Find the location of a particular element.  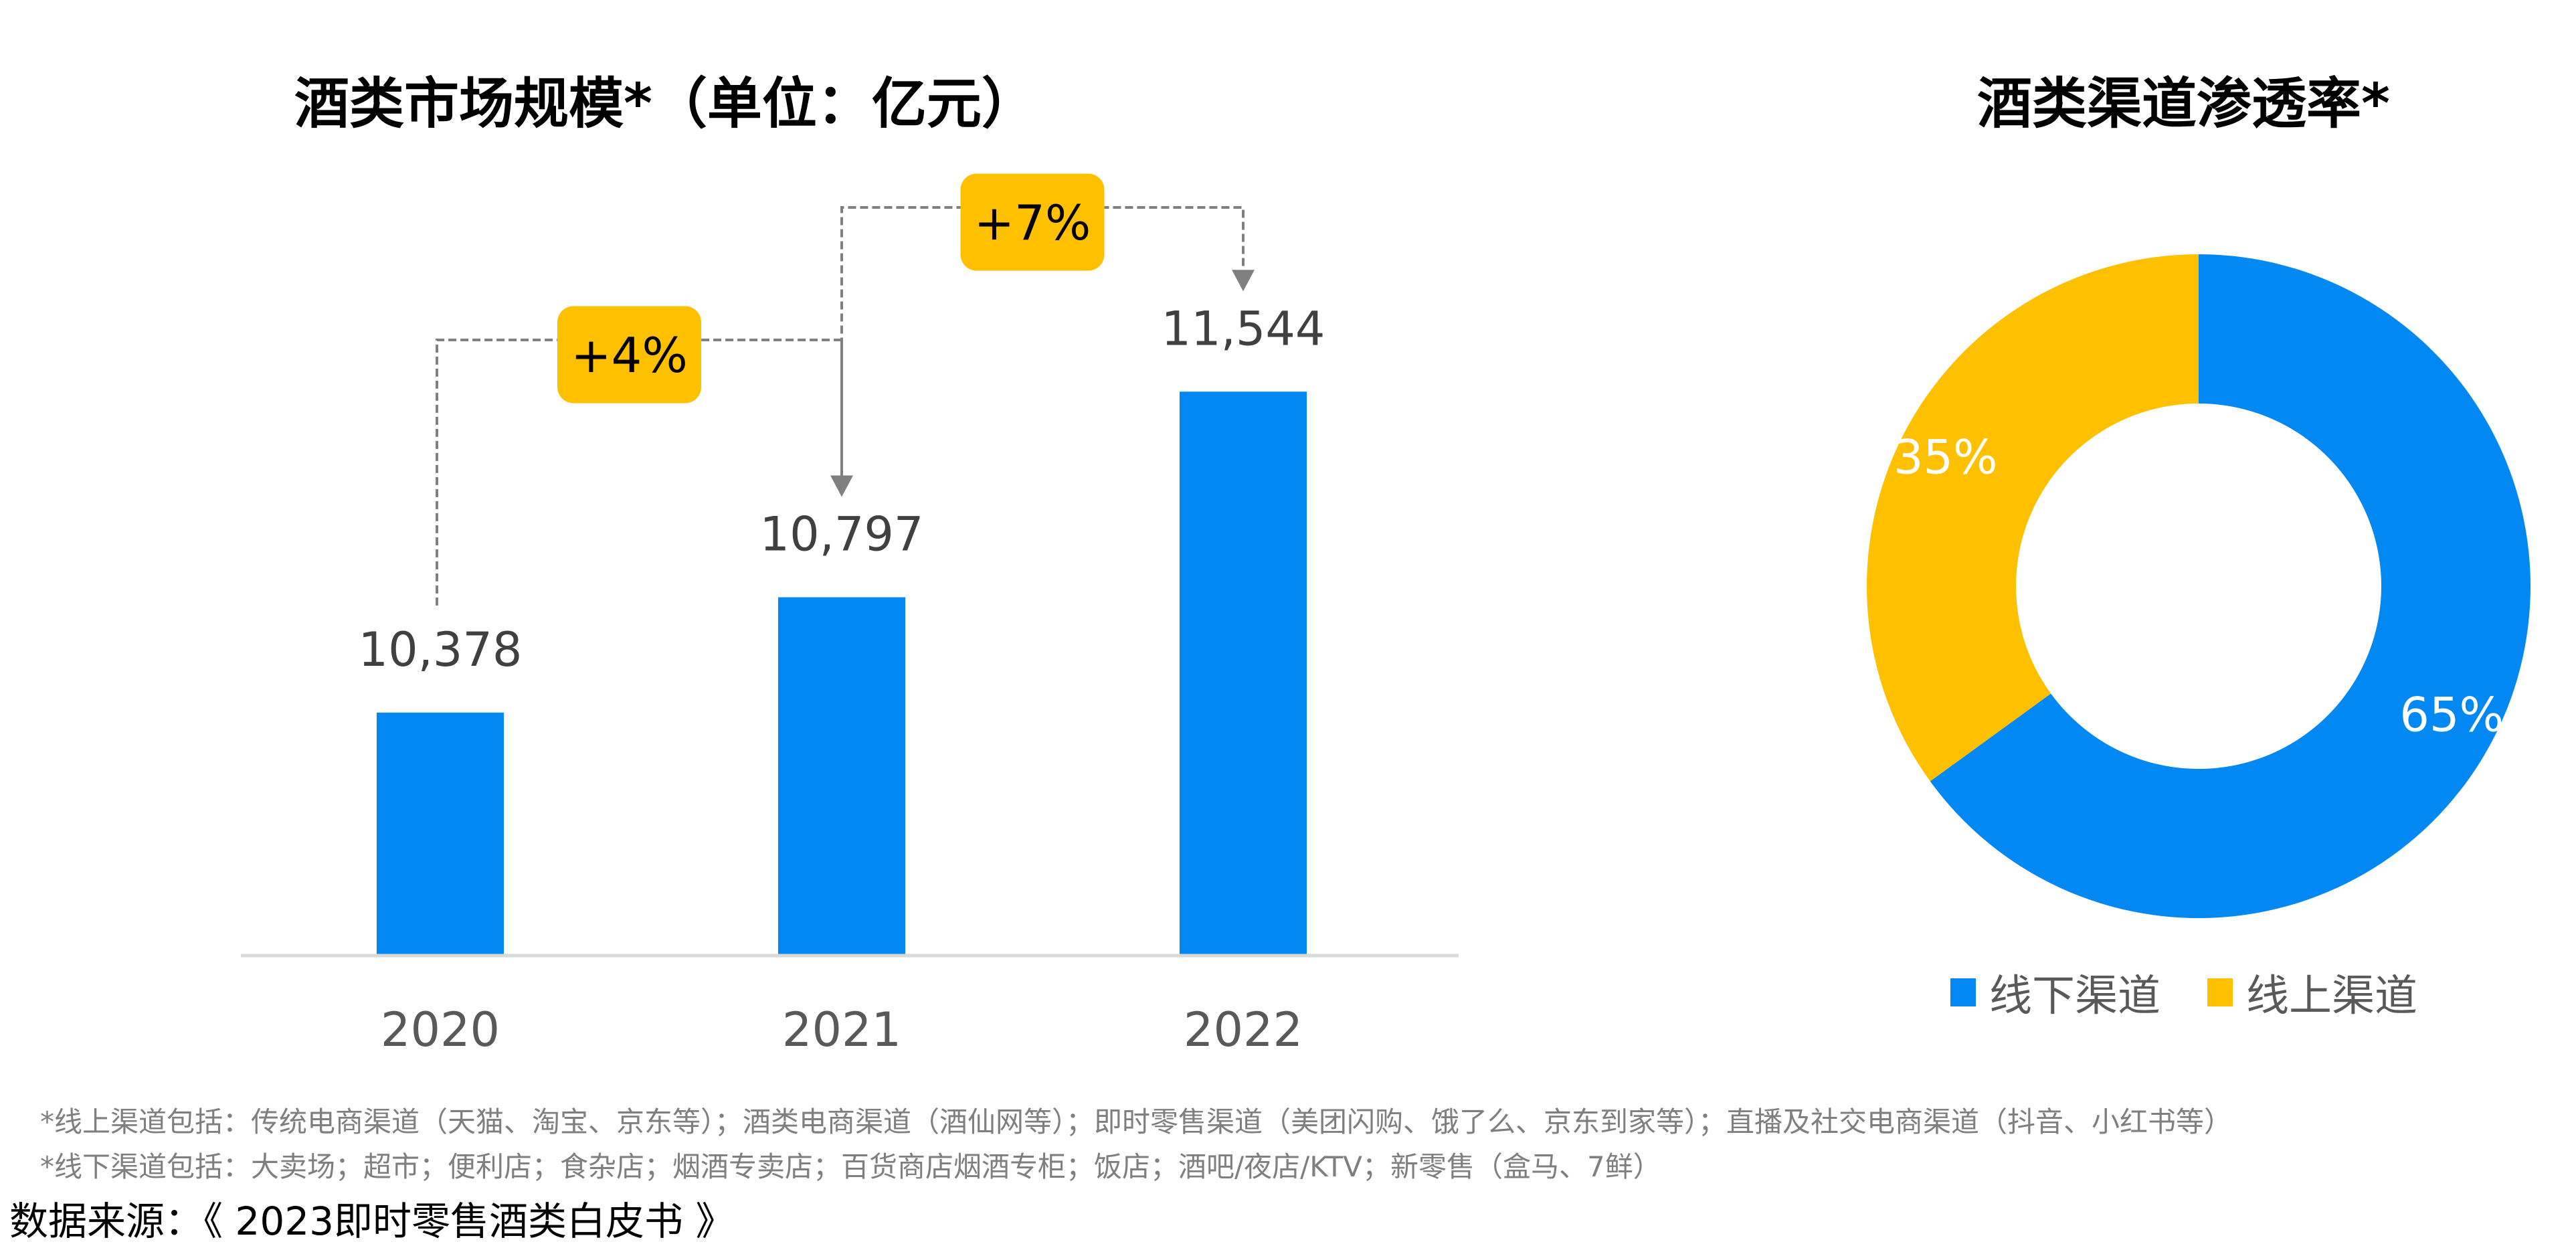

bar-2021 is located at coordinates (842, 776).